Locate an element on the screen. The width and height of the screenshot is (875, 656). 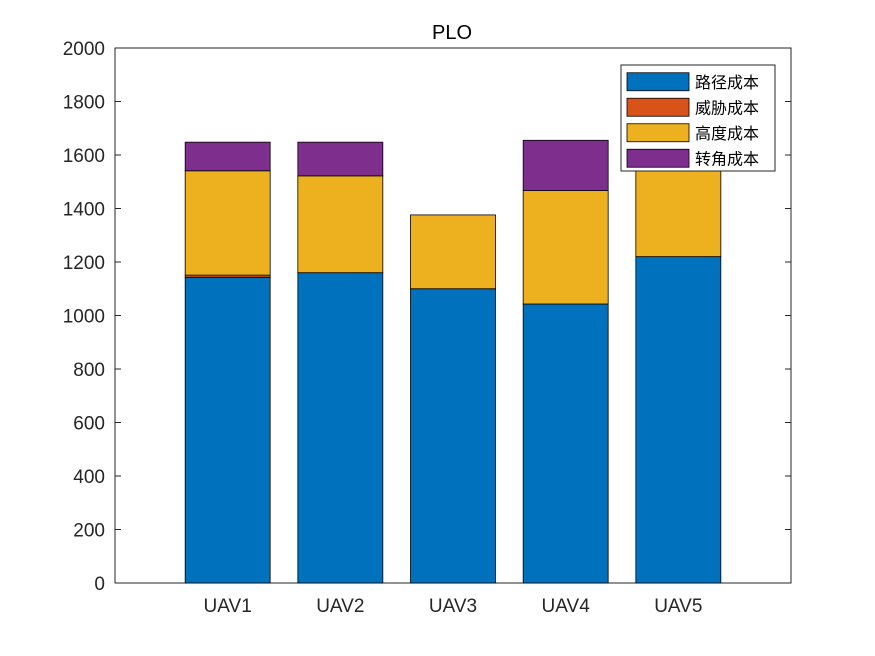
y-tick-label: 800 is located at coordinates (89, 370).